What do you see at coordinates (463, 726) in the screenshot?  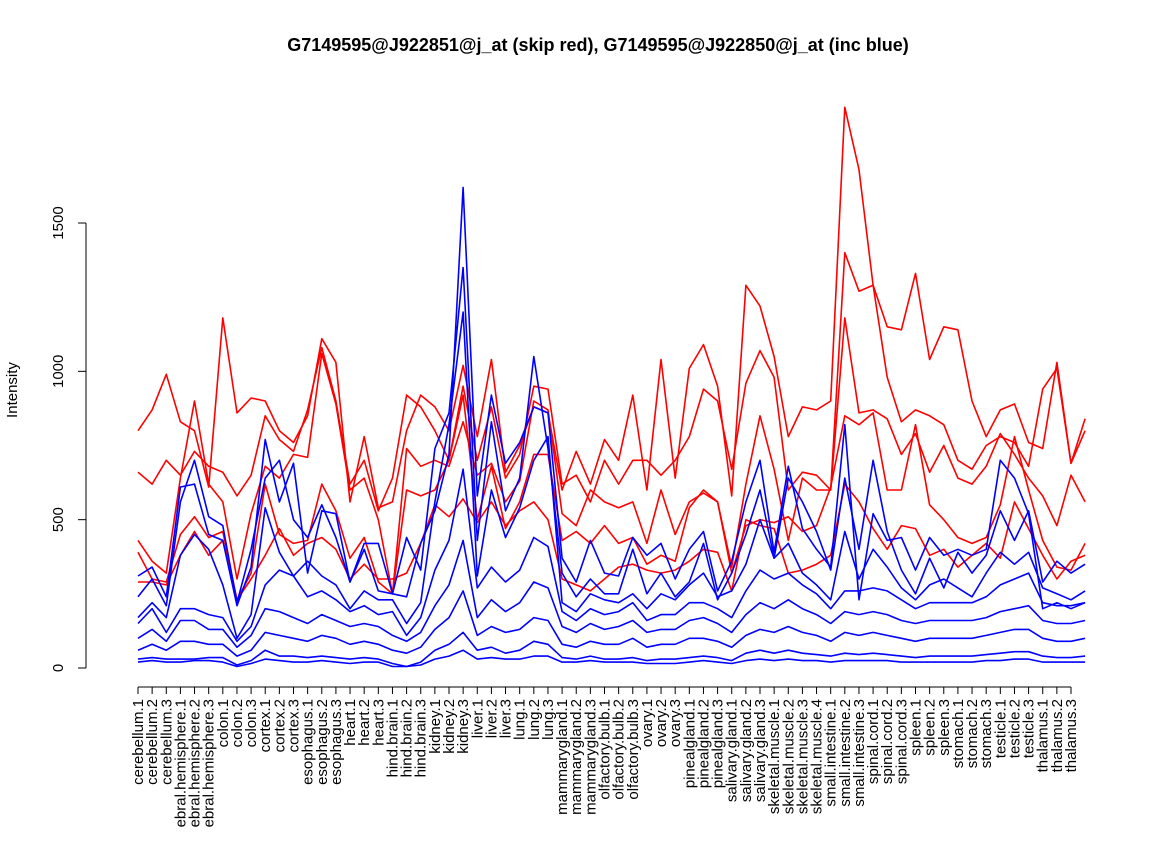 I see `x-tick-label: kidney.3` at bounding box center [463, 726].